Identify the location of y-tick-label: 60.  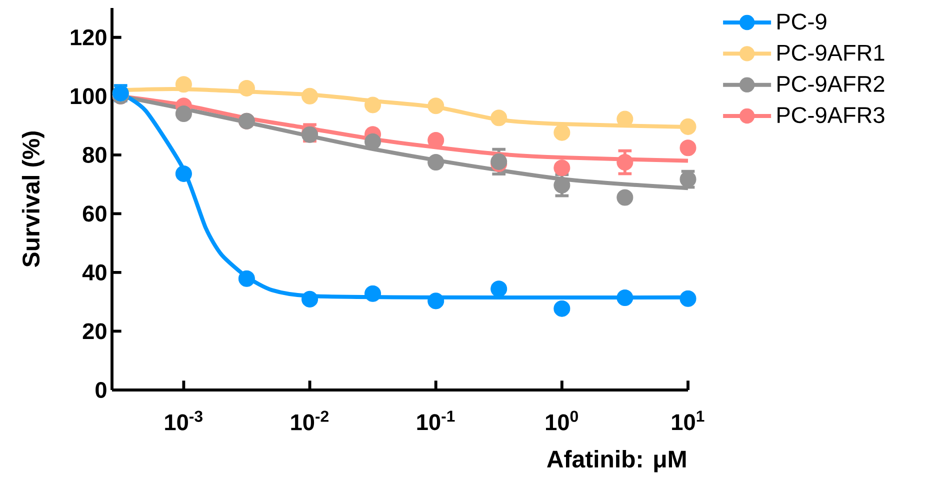
(94, 214).